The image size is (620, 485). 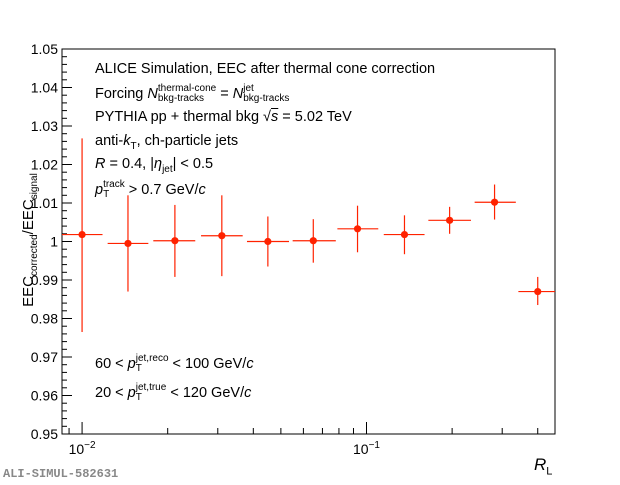 I want to click on y-tick-label: 1.01, so click(x=44, y=203).